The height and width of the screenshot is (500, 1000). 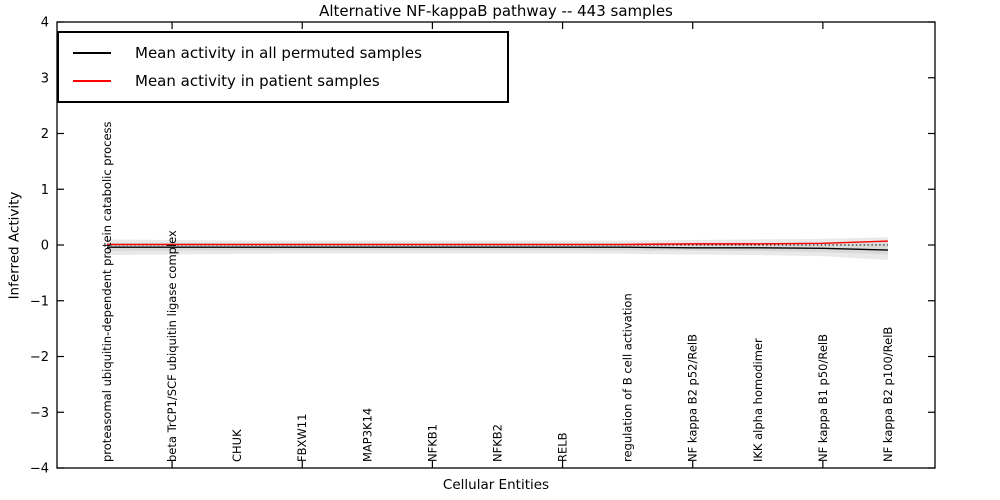 I want to click on x-category-label: regulation of B cell activation, so click(x=628, y=377).